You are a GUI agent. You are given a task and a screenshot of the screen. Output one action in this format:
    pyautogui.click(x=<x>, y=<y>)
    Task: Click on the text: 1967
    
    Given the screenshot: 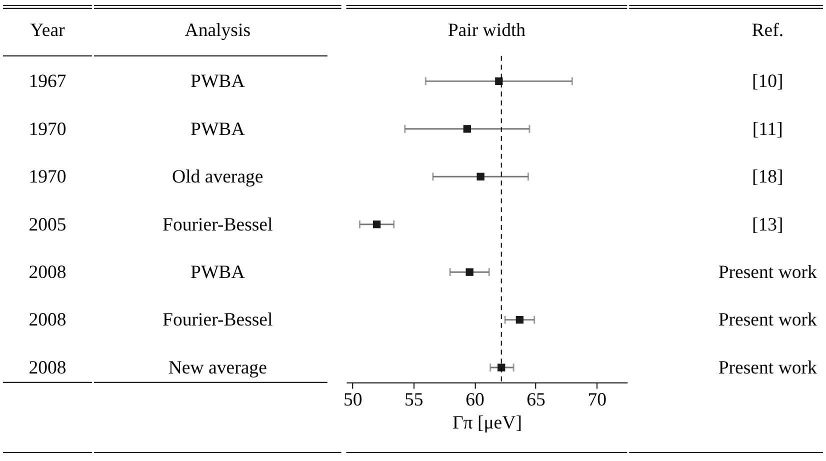 What is the action you would take?
    pyautogui.click(x=47, y=81)
    